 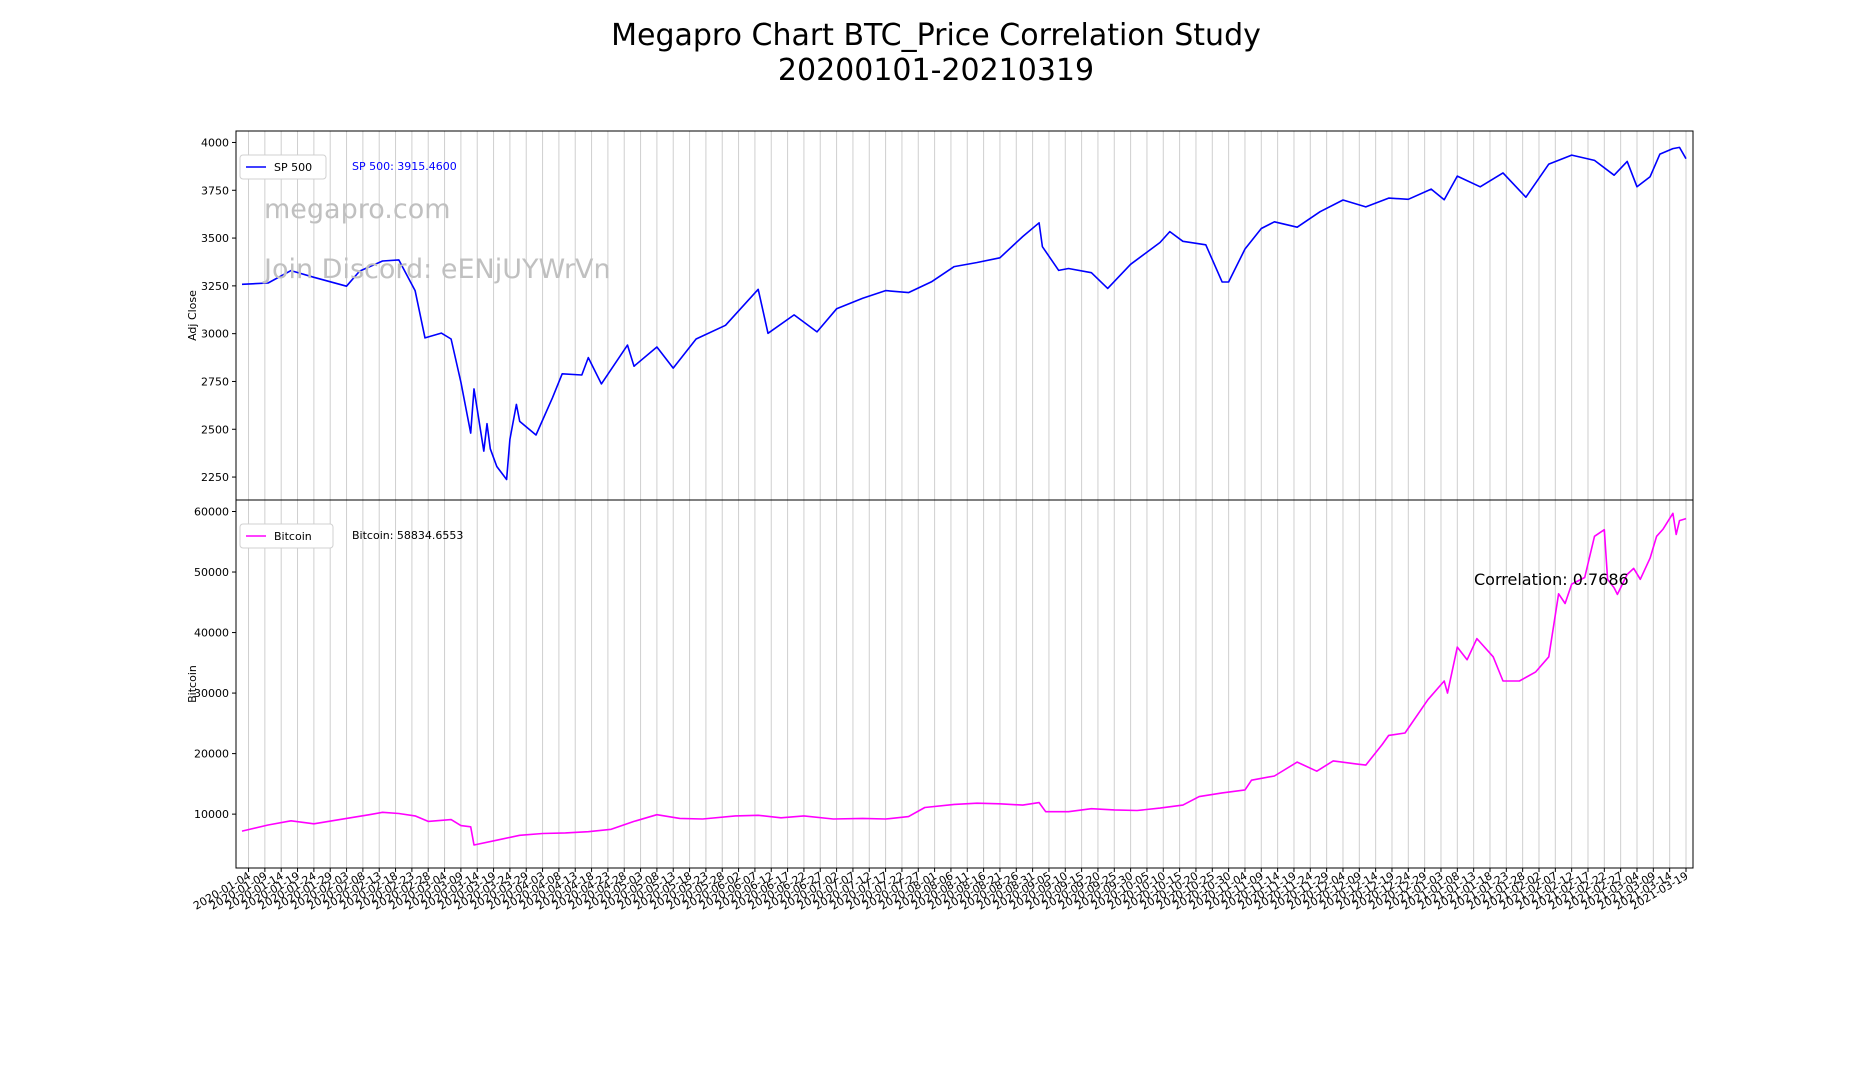 I want to click on legend: Bitcoin, so click(x=286, y=536).